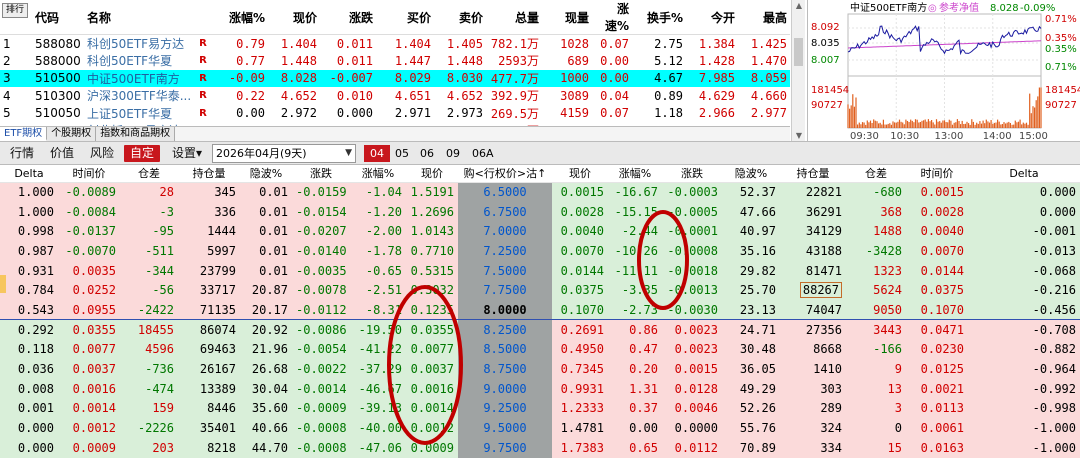  Describe the element at coordinates (482, 134) in the screenshot. I see `horizontal-scrollbar` at that location.